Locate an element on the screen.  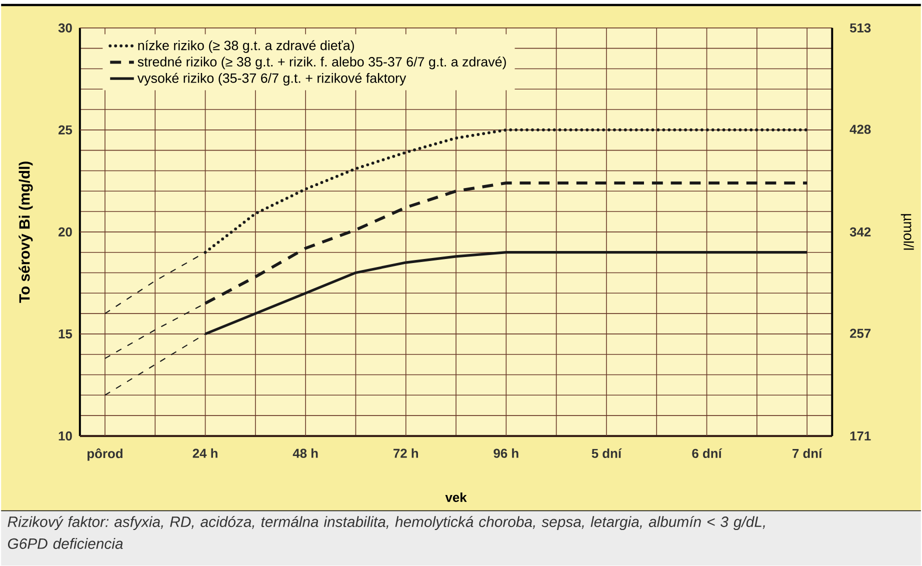
legend-label: stredné riziko (≥ 38 g.t. + rizik. f. alebo 35-37 6/7 g.t. a zdravé) is located at coordinates (322, 63).